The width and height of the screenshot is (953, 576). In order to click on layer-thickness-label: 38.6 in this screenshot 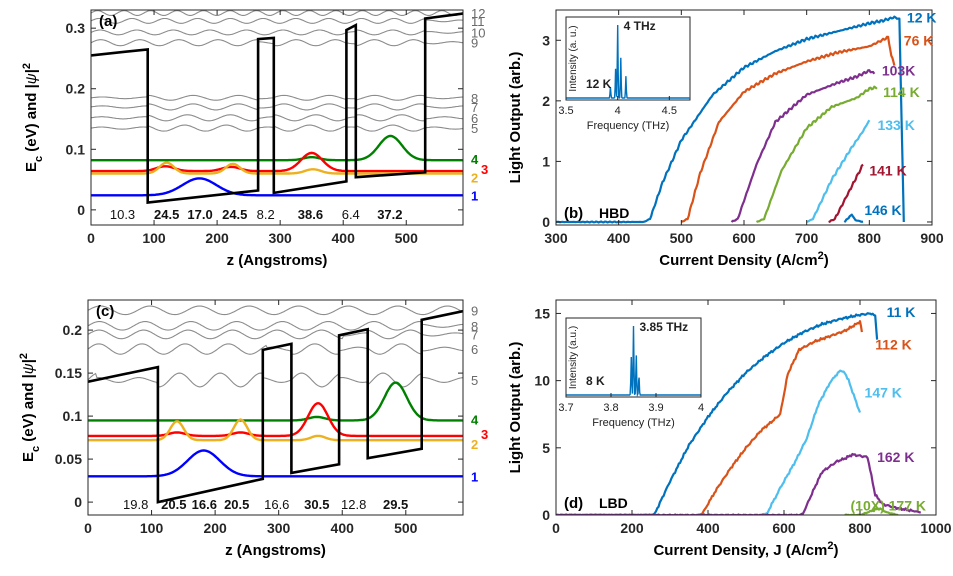, I will do `click(310, 214)`.